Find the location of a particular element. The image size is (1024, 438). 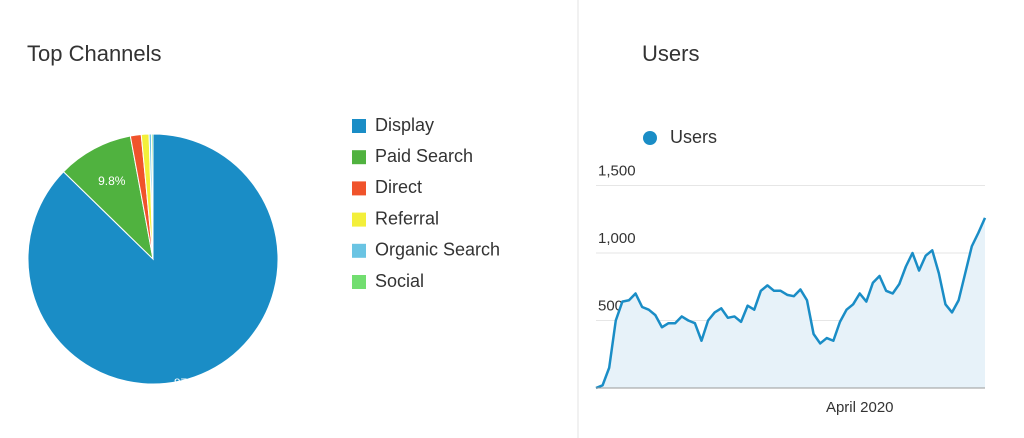

chart-title: Top Channels is located at coordinates (94, 53).